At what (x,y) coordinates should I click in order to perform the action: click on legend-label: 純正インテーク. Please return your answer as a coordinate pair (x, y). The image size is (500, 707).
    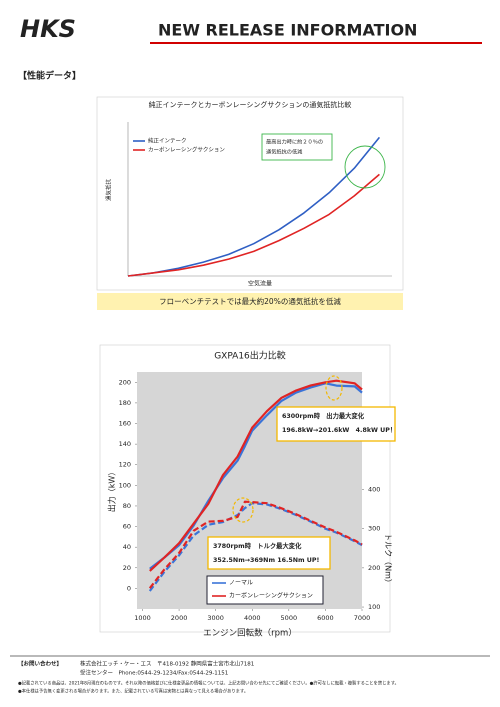
    Looking at the image, I should click on (167, 141).